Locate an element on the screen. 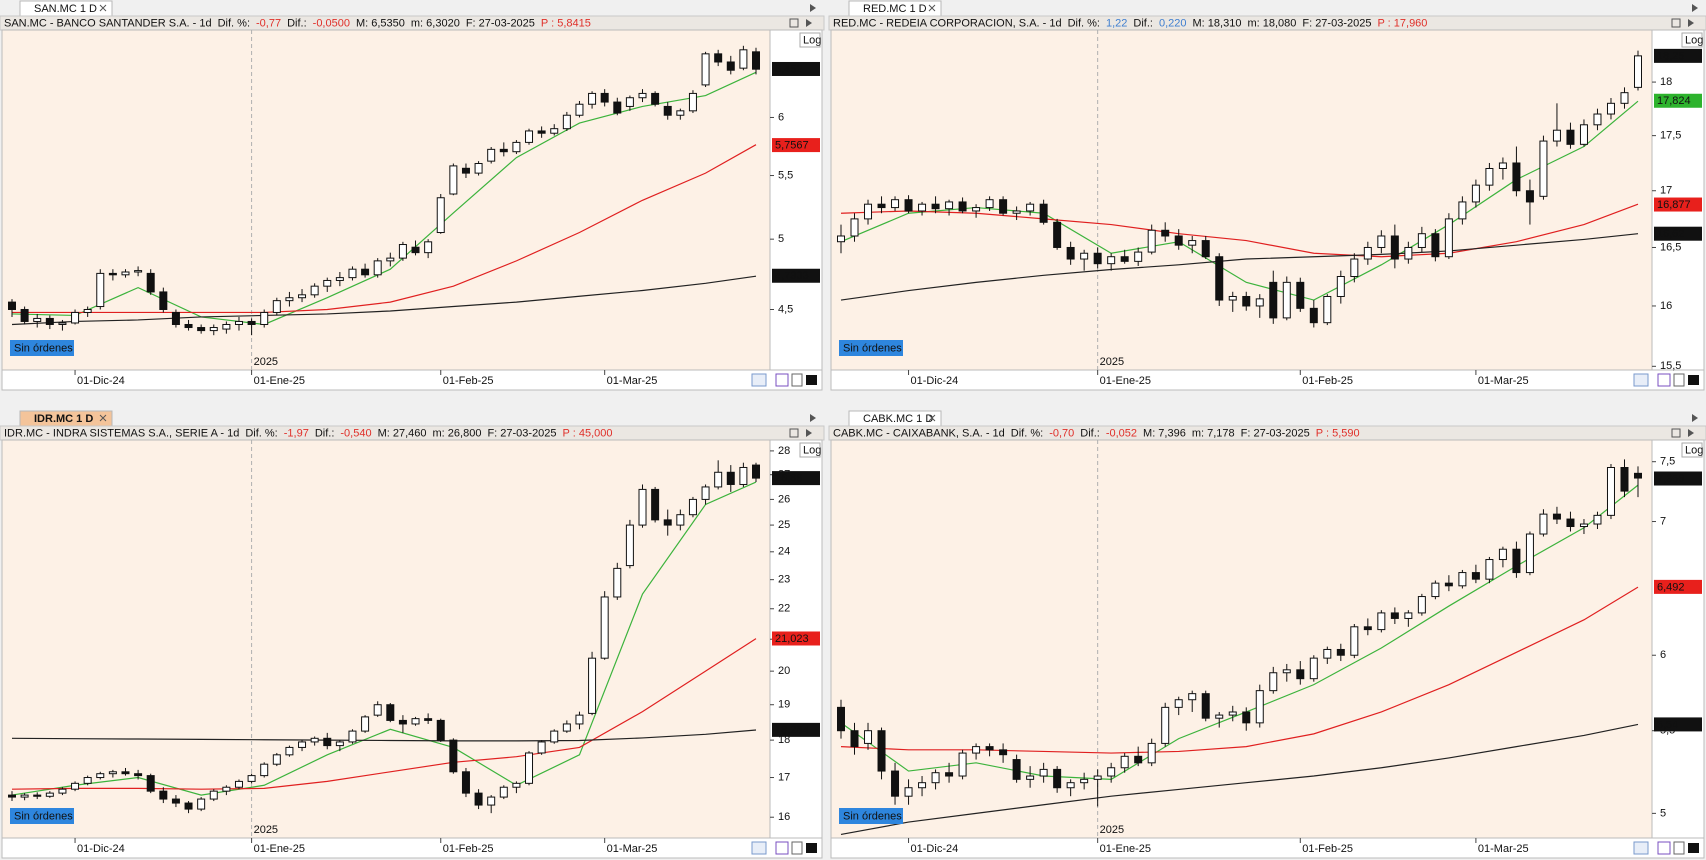 This screenshot has width=1706, height=860. header-item: Dif.: is located at coordinates (297, 23).